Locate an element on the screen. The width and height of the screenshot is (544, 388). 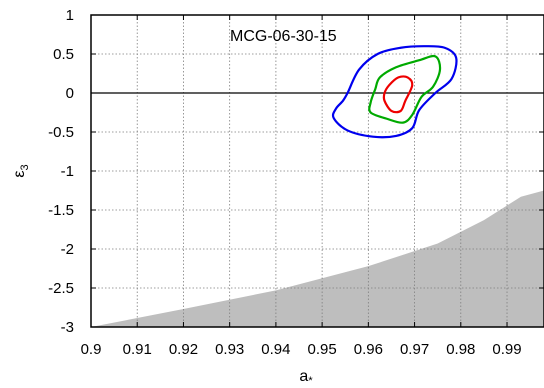
x-tick-label: 0.97 is located at coordinates (414, 349).